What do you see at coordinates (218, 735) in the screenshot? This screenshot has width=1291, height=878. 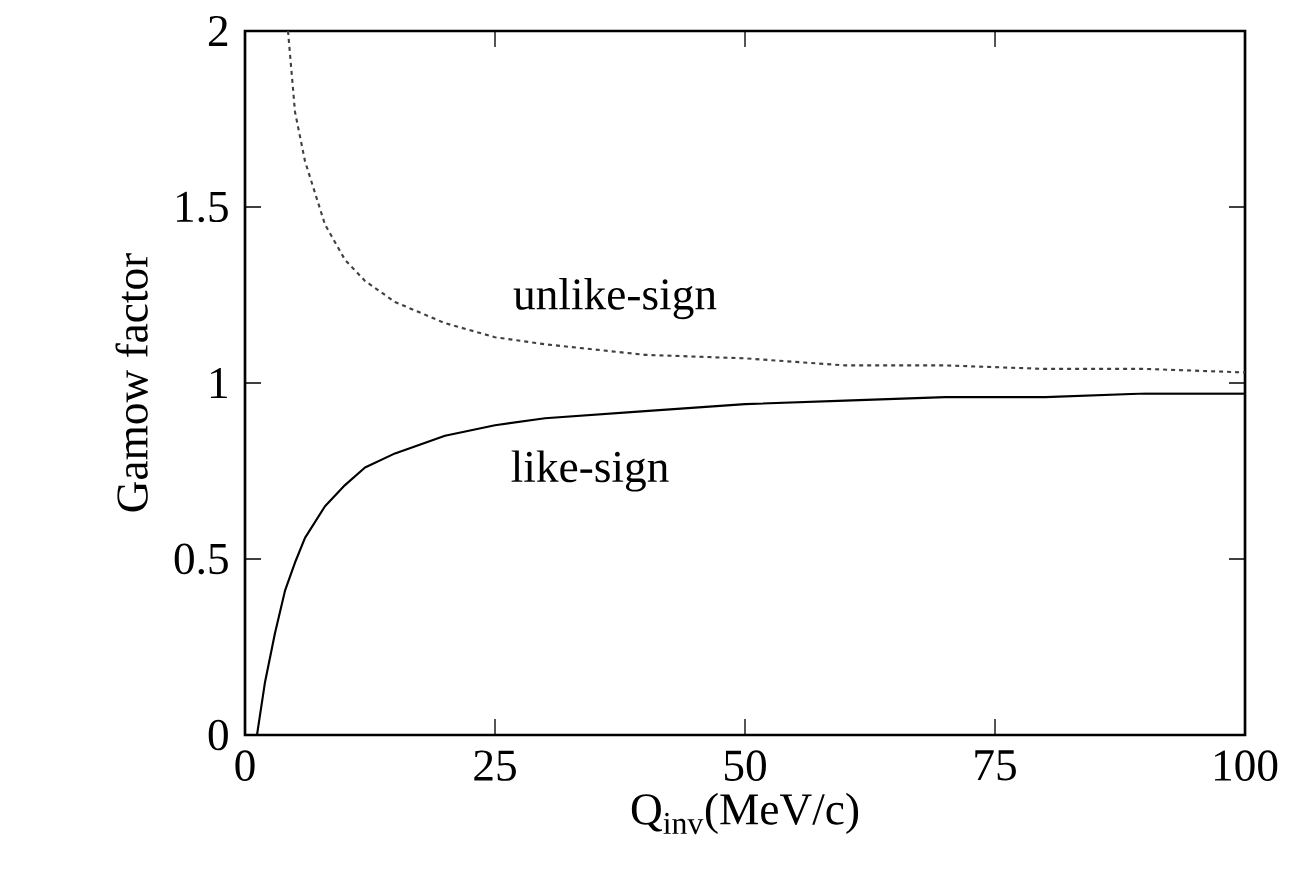 I see `y-tick-label: 0` at bounding box center [218, 735].